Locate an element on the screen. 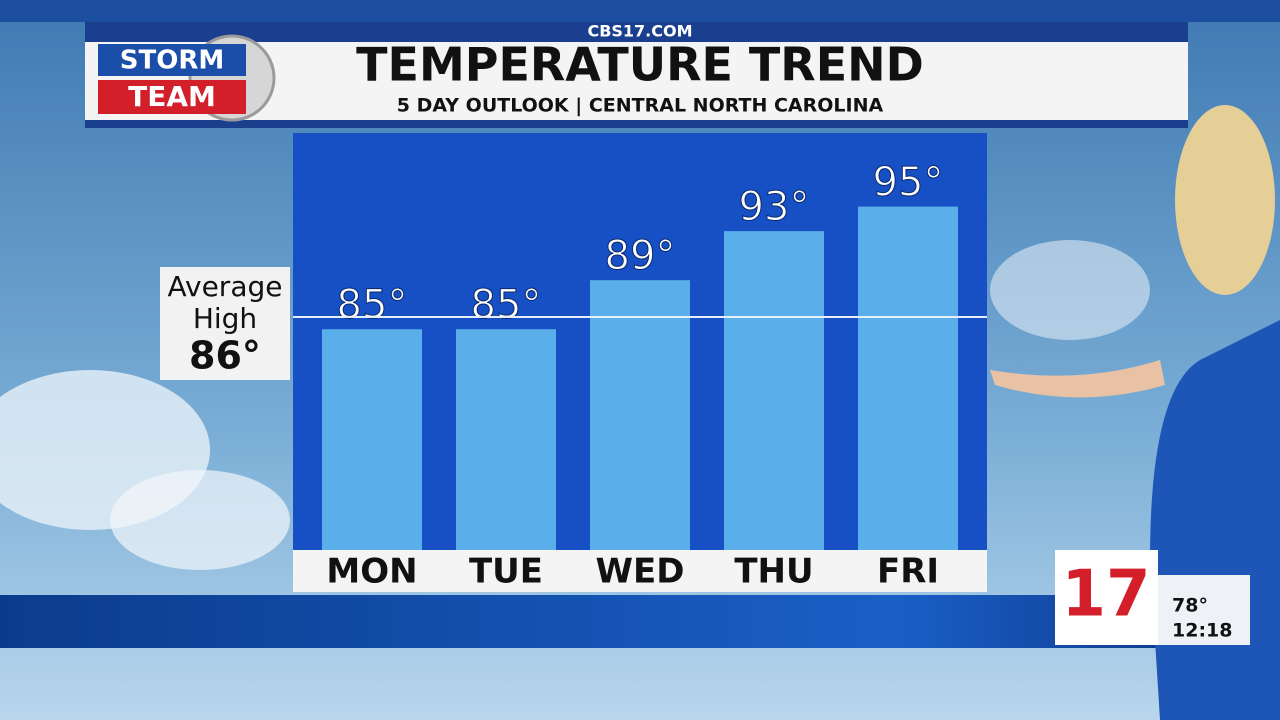 This screenshot has width=1280, height=720. logo-text: STORM is located at coordinates (172, 61).